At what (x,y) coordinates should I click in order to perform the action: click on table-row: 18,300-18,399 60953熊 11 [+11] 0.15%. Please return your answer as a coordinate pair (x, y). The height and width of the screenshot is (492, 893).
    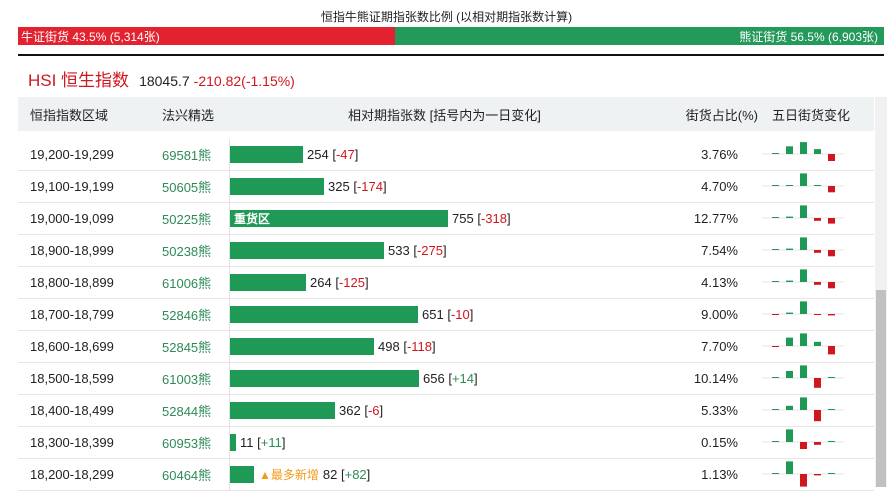
    Looking at the image, I should click on (446, 443).